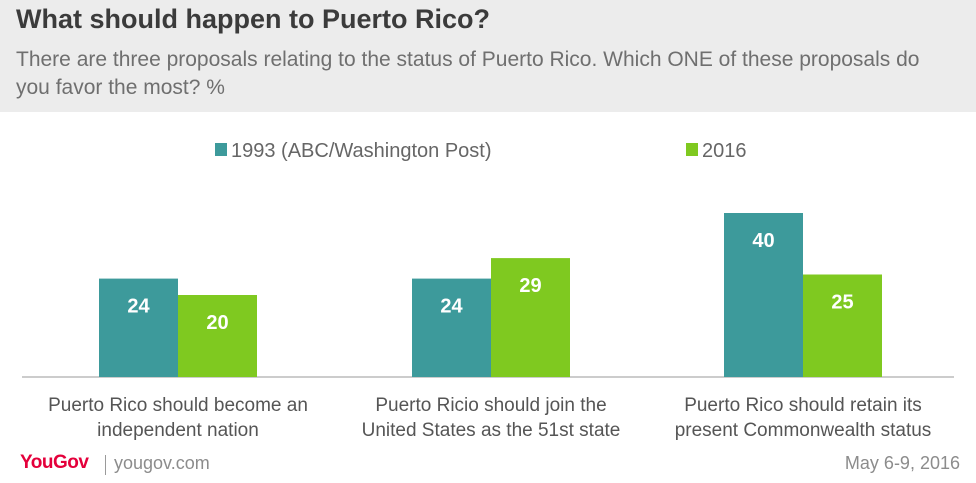 This screenshot has height=483, width=976. What do you see at coordinates (530, 317) in the screenshot?
I see `bar-2016-cat2` at bounding box center [530, 317].